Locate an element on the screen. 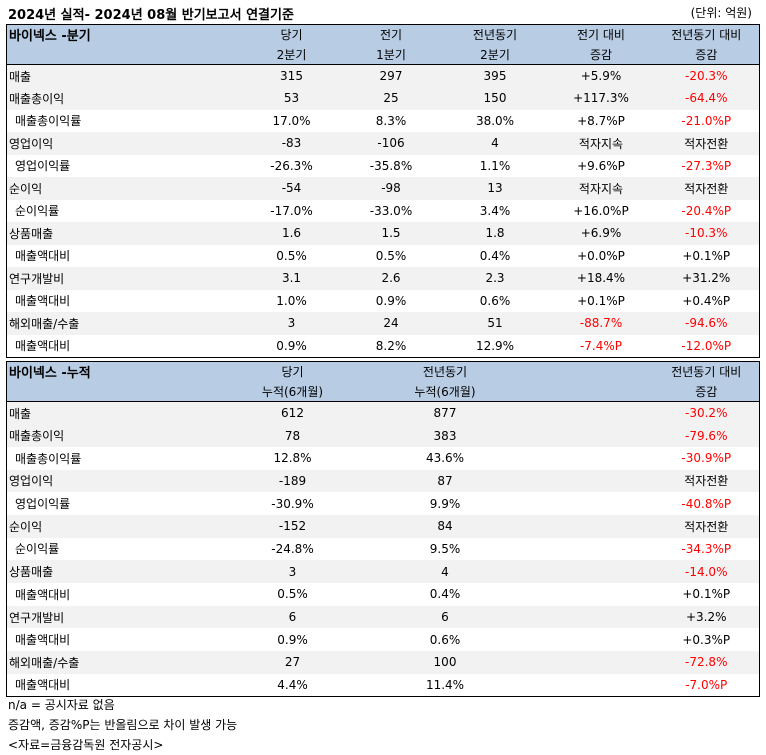  value-cell: +31.2% is located at coordinates (706, 278).